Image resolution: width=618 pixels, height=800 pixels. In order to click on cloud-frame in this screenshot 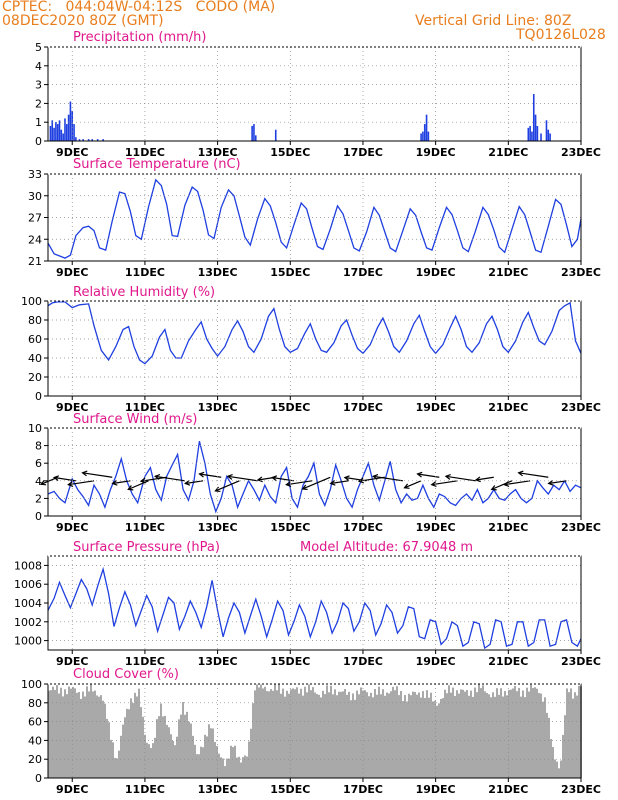, I will do `click(314, 731)`.